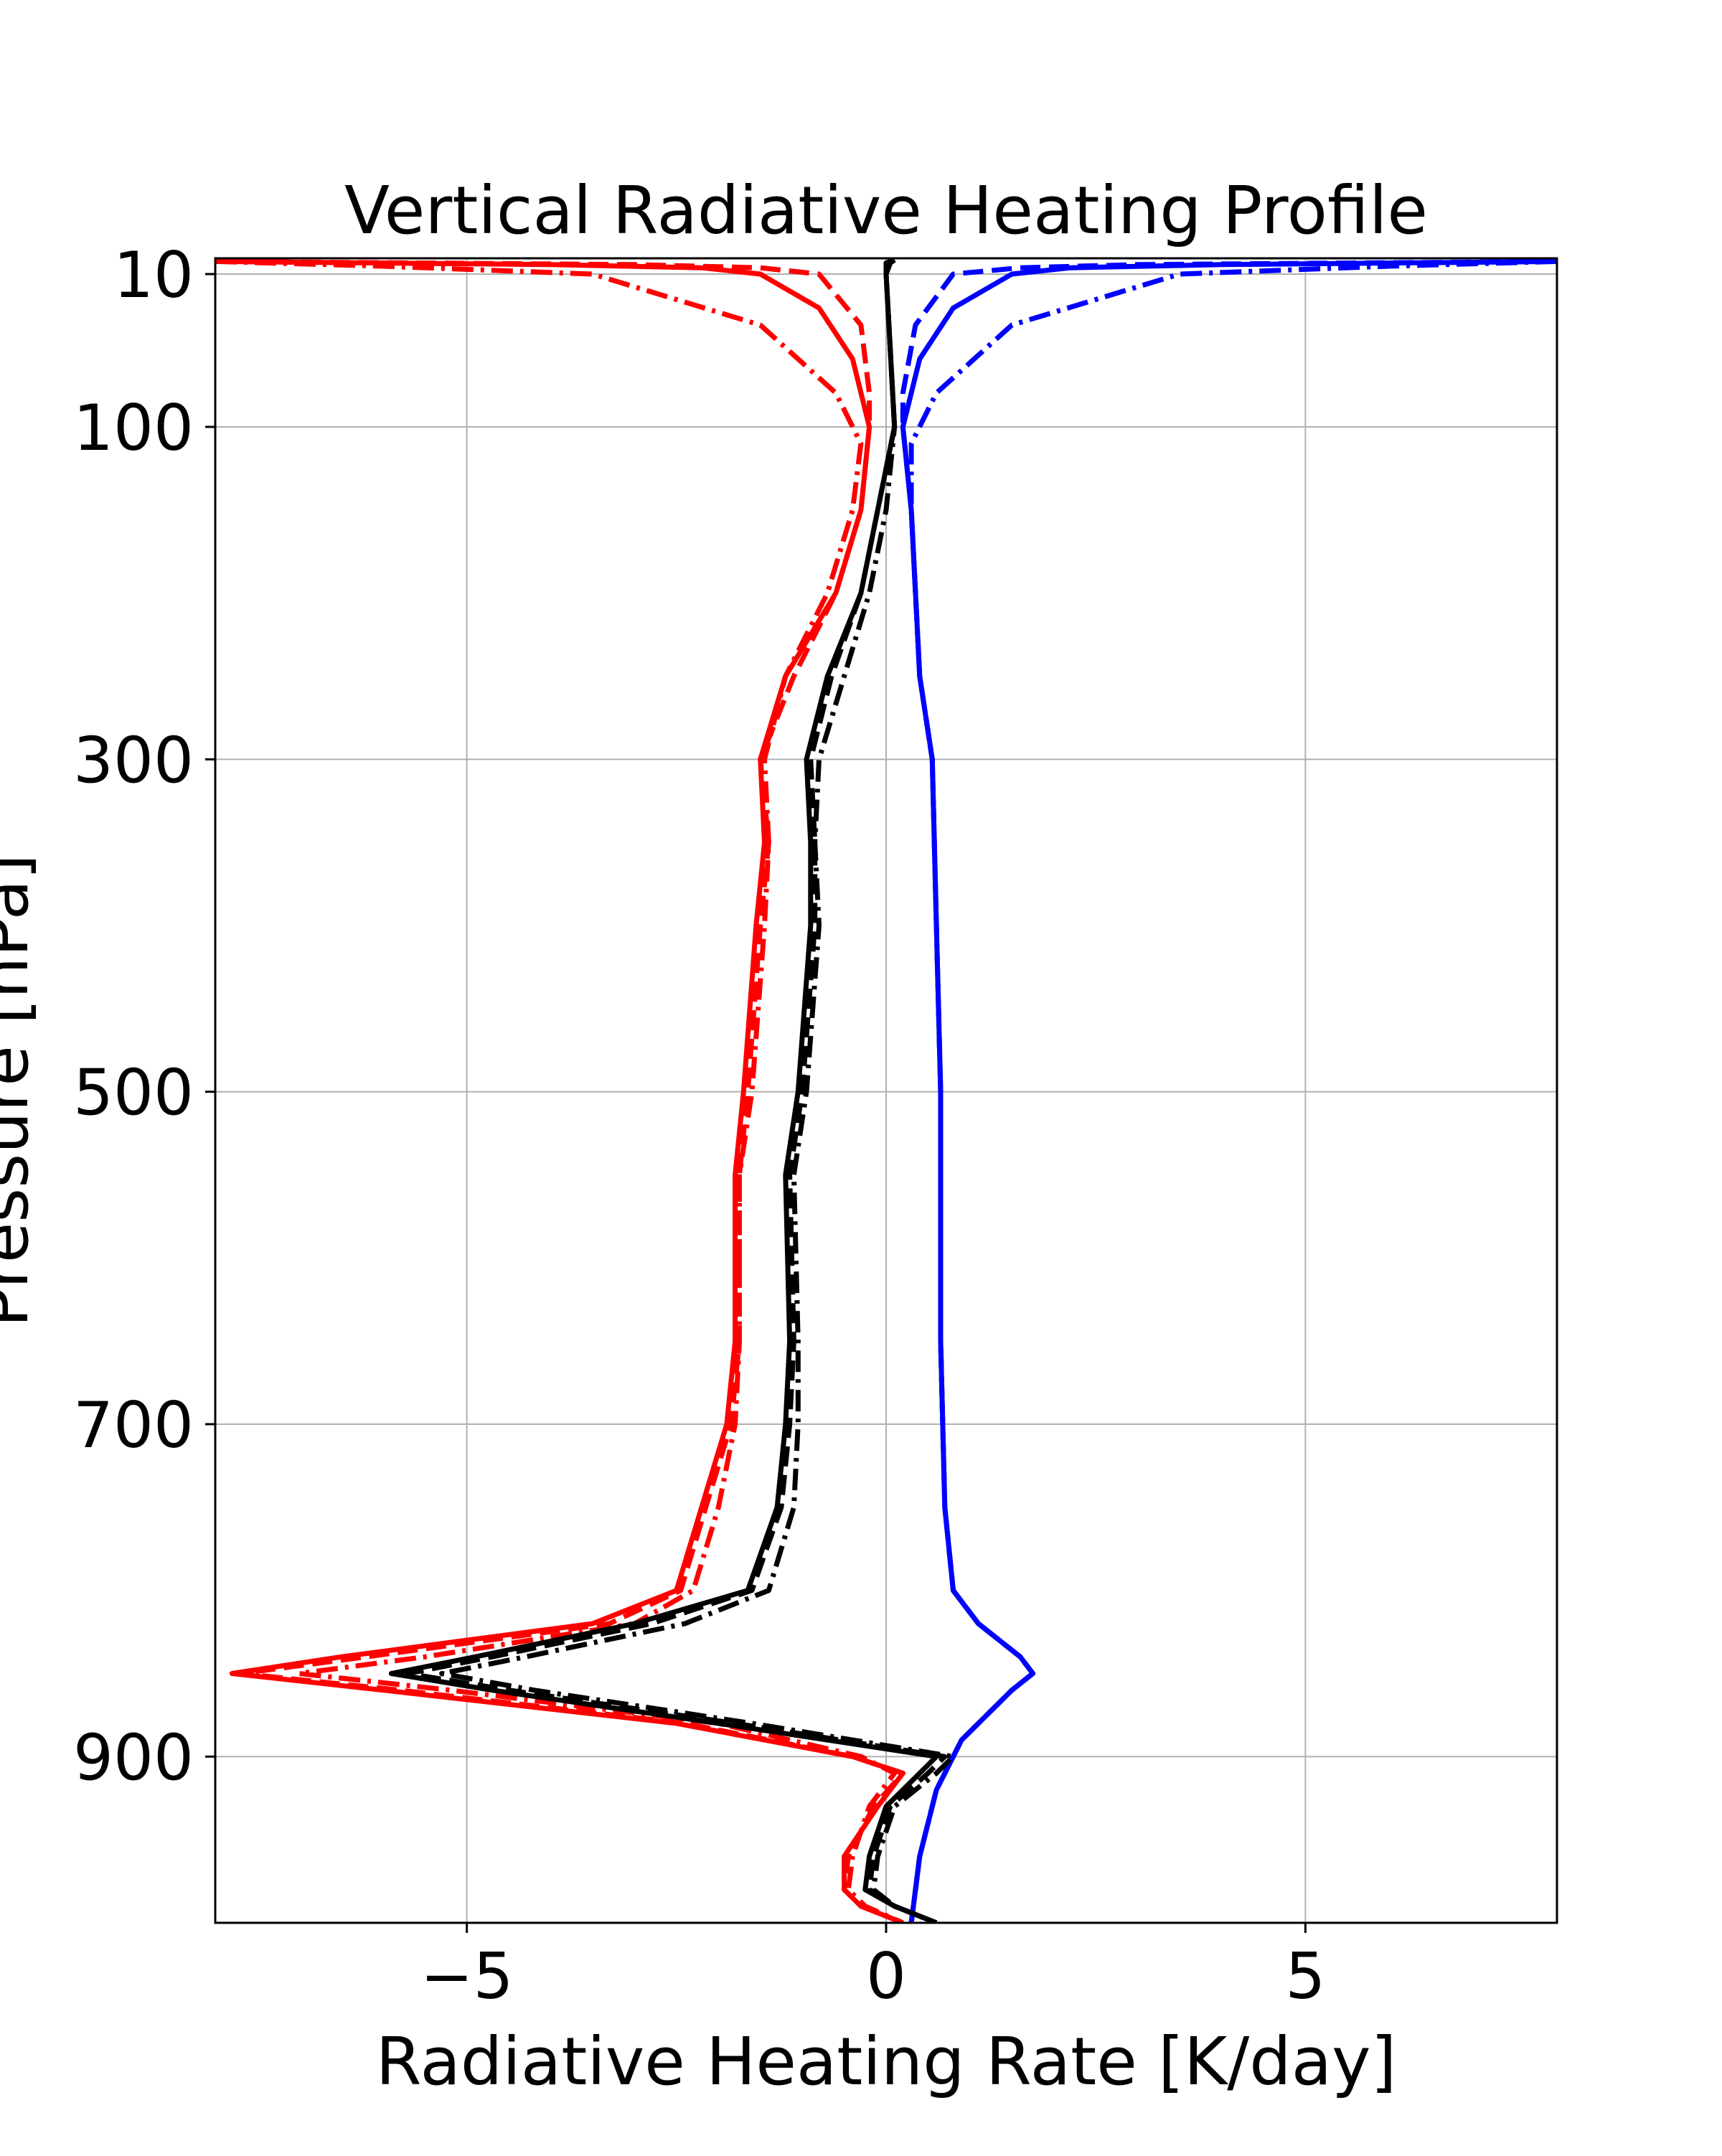 Image resolution: width=1722 pixels, height=2156 pixels. What do you see at coordinates (133, 1757) in the screenshot?
I see `y-tick-label: 900` at bounding box center [133, 1757].